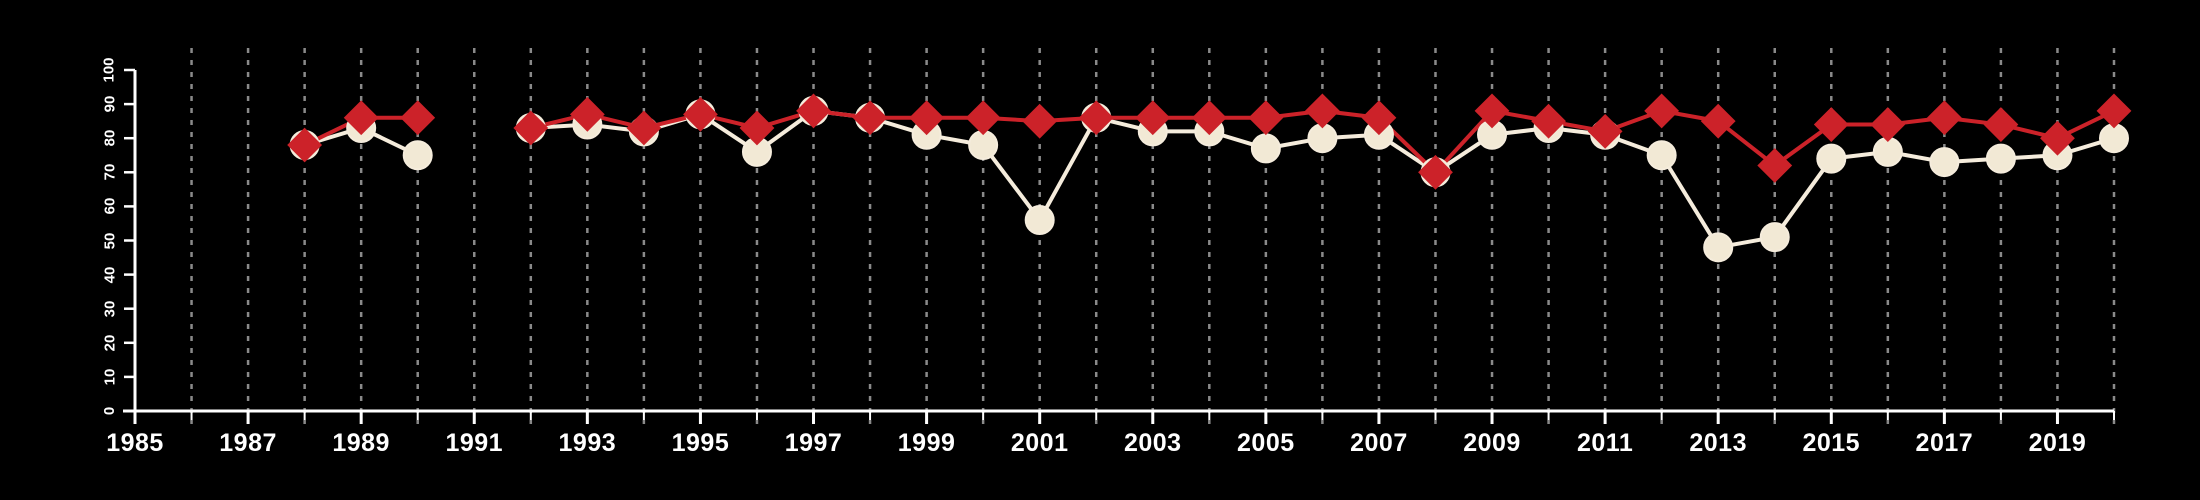 The height and width of the screenshot is (500, 2200). Describe the element at coordinates (531, 128) in the screenshot. I see `data-point-series-red-diamond-1992` at that location.